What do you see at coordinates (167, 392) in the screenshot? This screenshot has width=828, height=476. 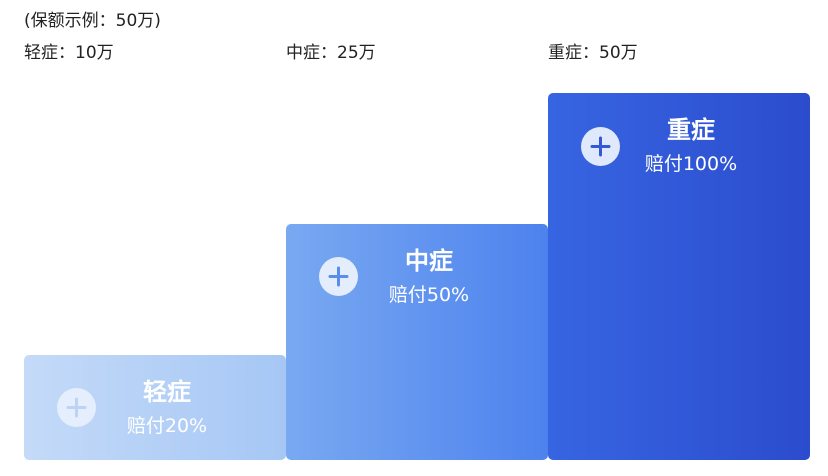 I see `tier-name: 轻症` at bounding box center [167, 392].